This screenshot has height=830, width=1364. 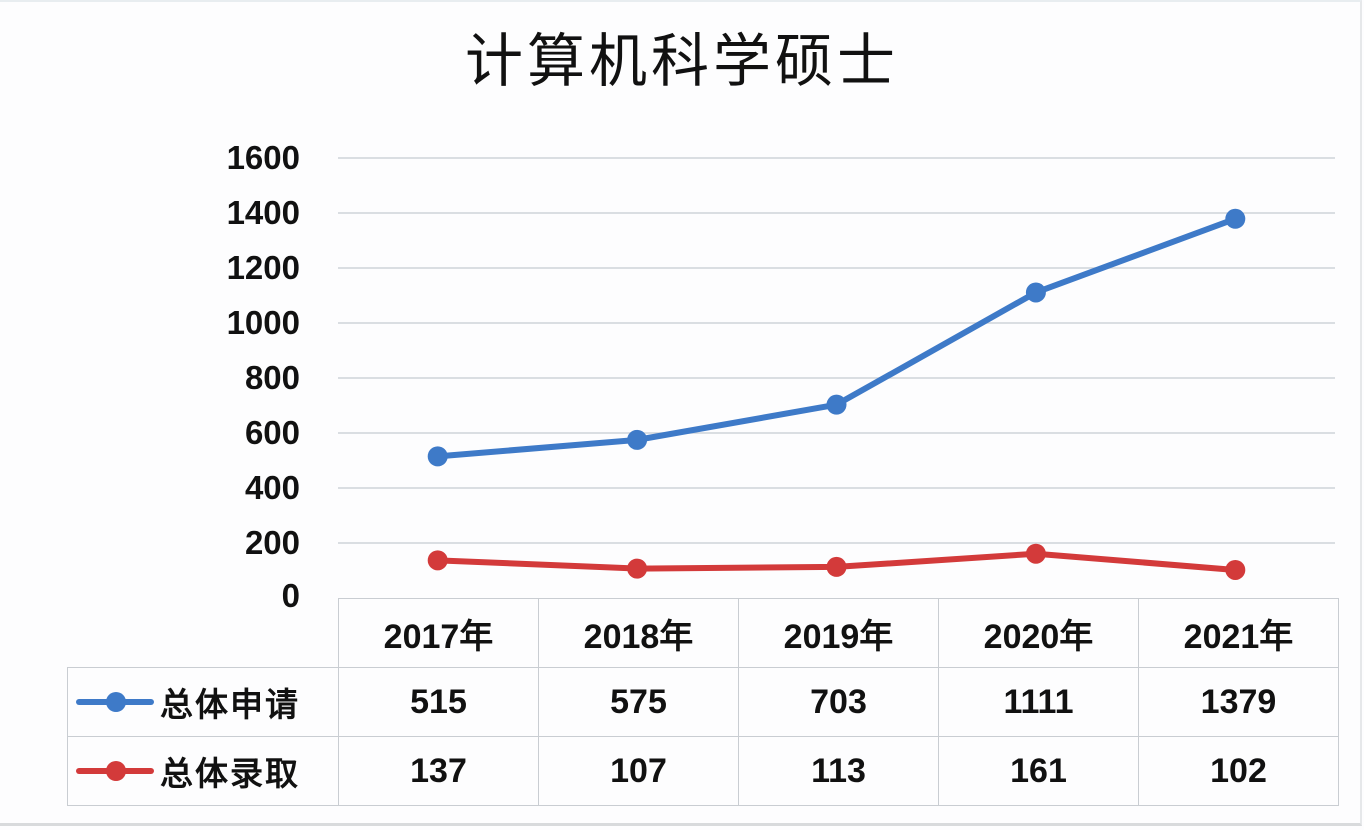 What do you see at coordinates (272, 542) in the screenshot?
I see `y-tick-200: 200` at bounding box center [272, 542].